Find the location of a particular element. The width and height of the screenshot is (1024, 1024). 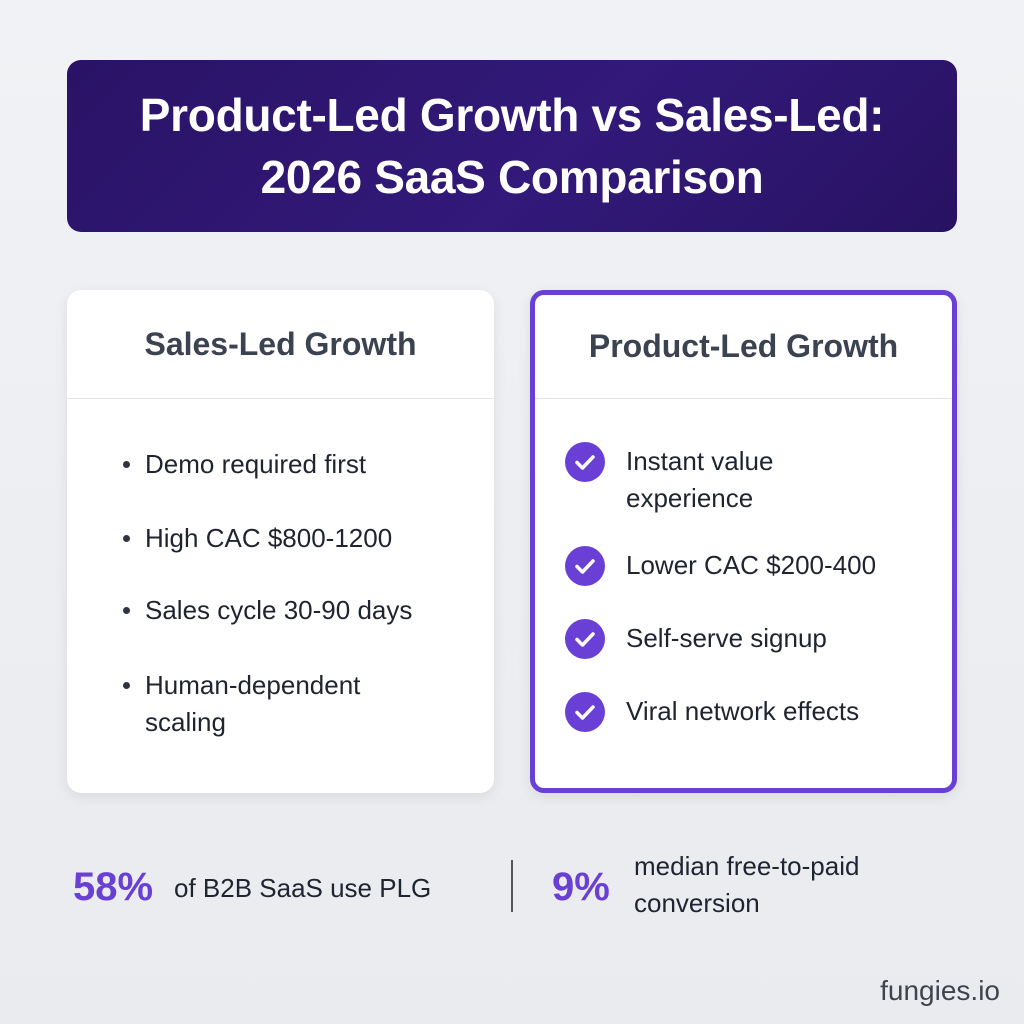

title-line: Product-Led Growth vs Sales-Led: is located at coordinates (512, 115).